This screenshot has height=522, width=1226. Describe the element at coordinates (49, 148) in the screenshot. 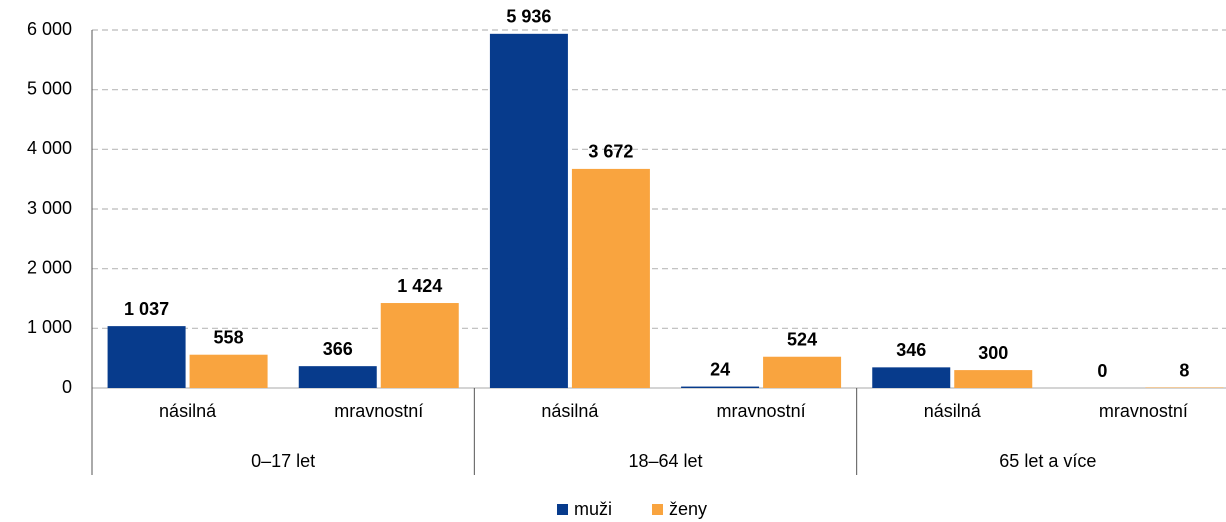

I see `y-tick-label: 4 000` at that location.